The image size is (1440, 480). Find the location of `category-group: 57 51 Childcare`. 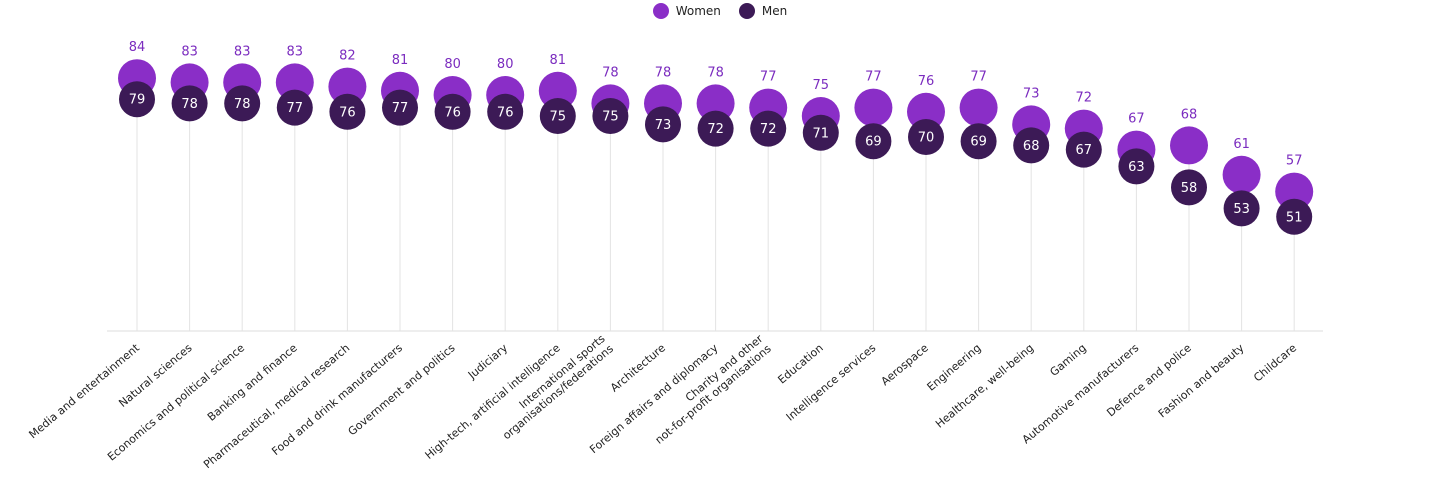

category-group: 57 51 Childcare is located at coordinates (1282, 269).